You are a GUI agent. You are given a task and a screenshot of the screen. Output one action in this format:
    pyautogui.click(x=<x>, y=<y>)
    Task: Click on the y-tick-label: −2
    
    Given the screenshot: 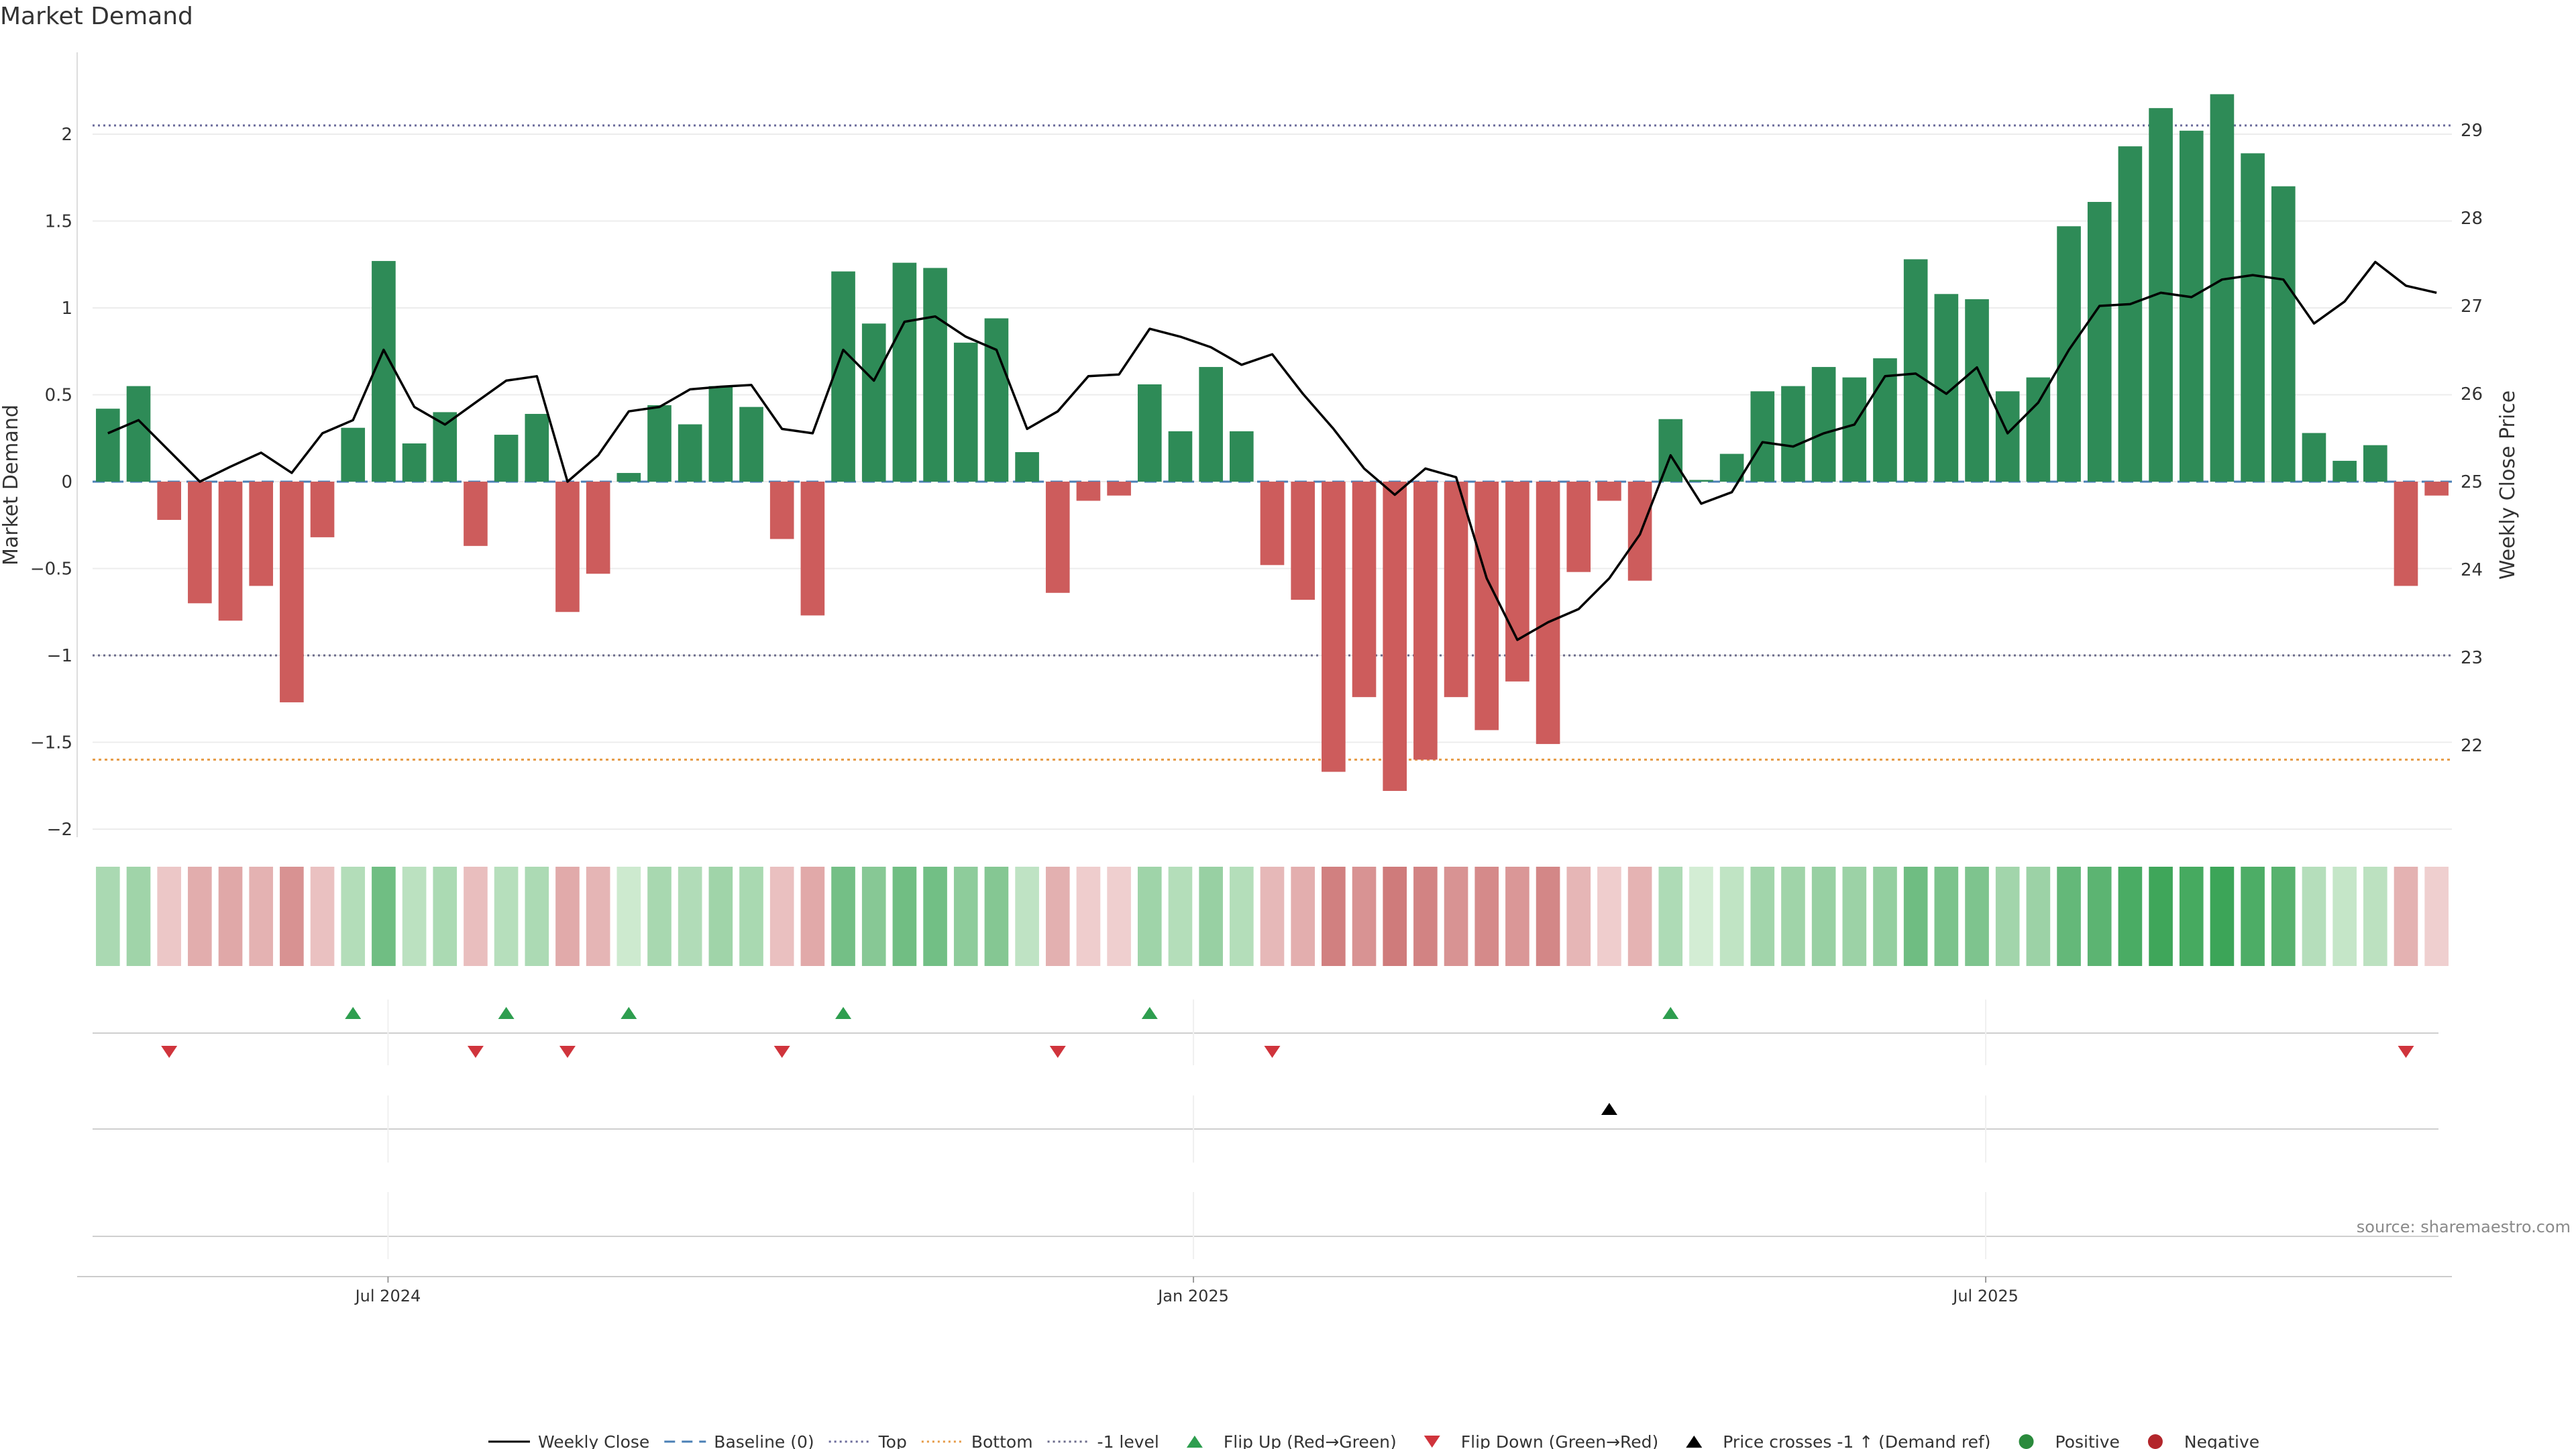 What is the action you would take?
    pyautogui.click(x=59, y=830)
    